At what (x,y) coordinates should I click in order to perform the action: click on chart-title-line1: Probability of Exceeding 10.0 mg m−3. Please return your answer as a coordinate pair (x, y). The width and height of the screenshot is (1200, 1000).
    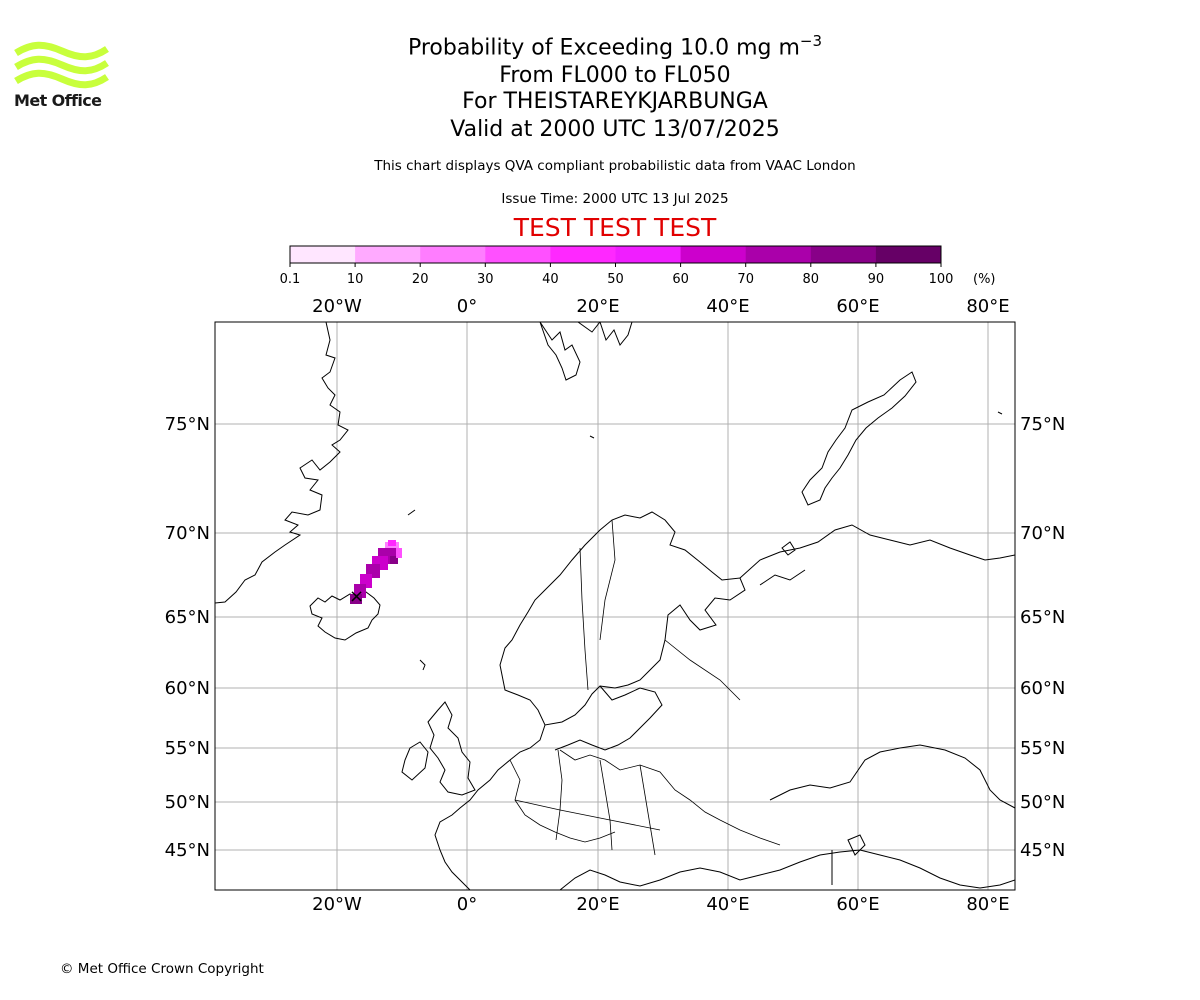
    Looking at the image, I should click on (600, 44).